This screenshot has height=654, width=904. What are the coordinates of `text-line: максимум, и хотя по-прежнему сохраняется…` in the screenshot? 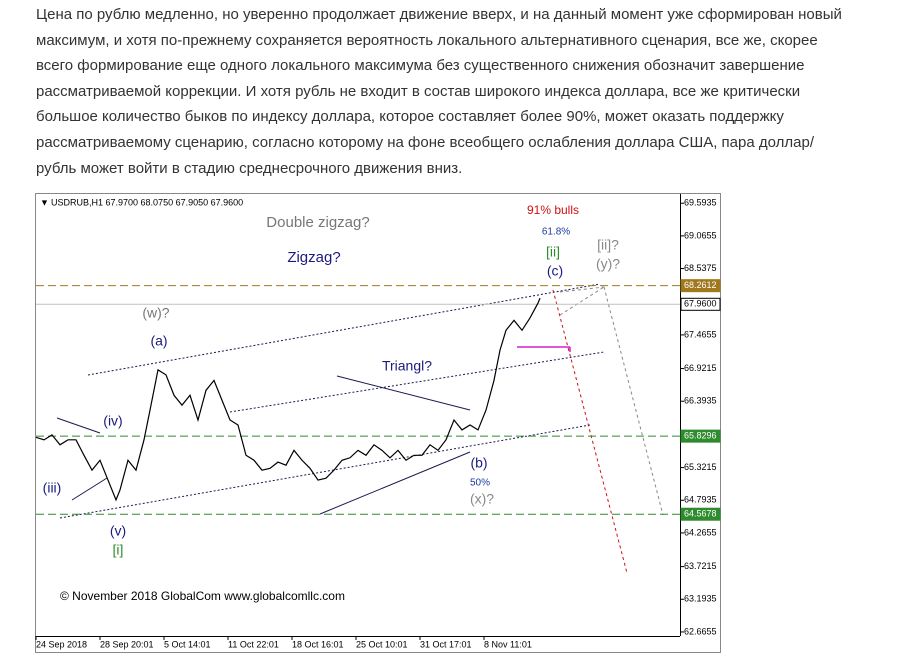 It's located at (427, 40).